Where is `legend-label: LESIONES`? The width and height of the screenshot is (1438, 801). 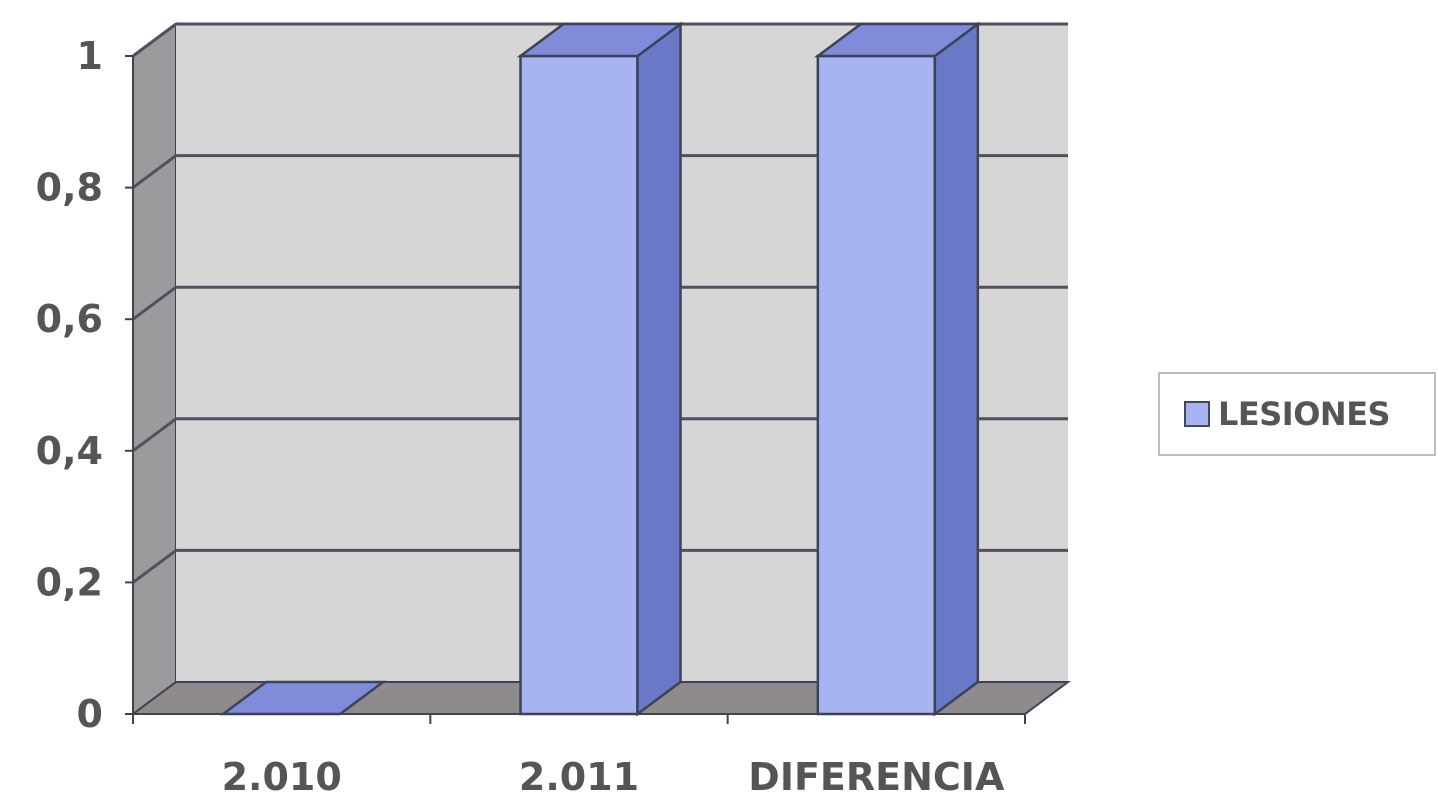
legend-label: LESIONES is located at coordinates (1304, 414).